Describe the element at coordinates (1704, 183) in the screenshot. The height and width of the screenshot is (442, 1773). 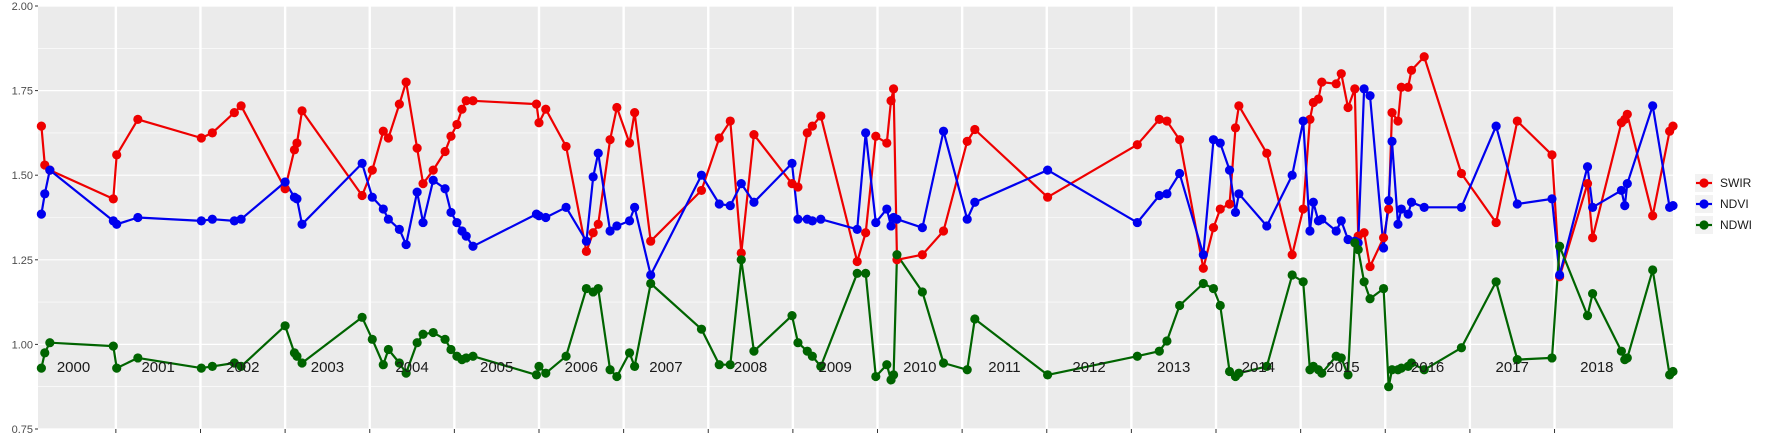
I see `legend-marker-swir` at that location.